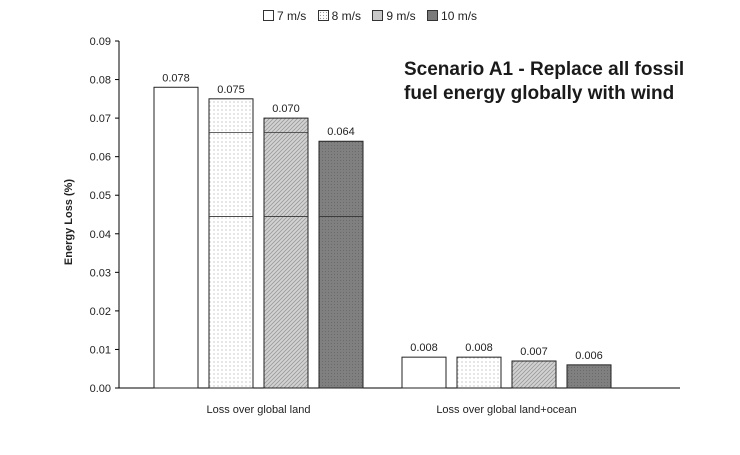 The height and width of the screenshot is (455, 740). I want to click on y-axis-label: Energy Loss (%), so click(69, 222).